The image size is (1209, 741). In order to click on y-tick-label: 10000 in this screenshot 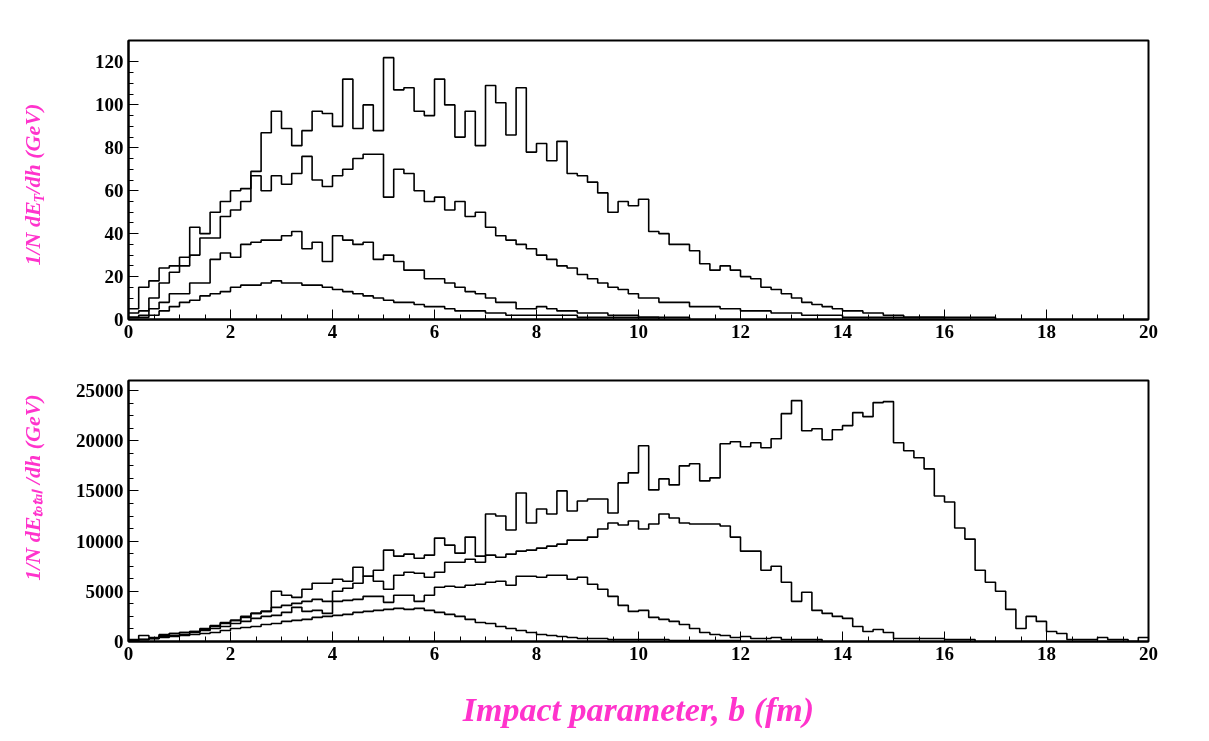, I will do `click(100, 541)`.